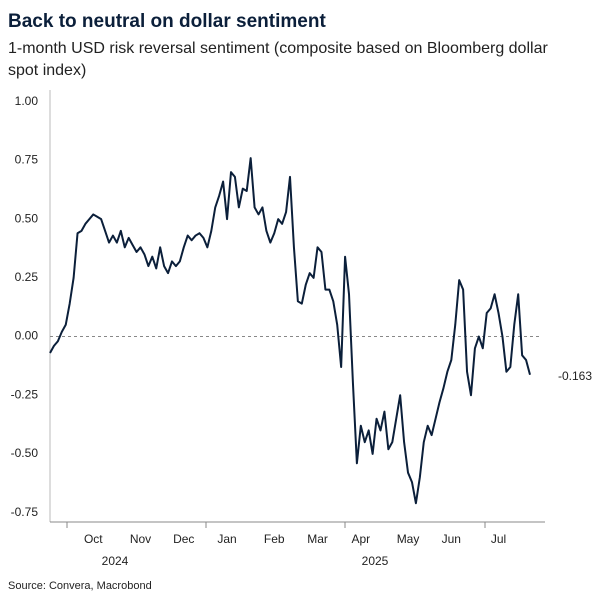  Describe the element at coordinates (375, 561) in the screenshot. I see `year-label: 2025` at that location.